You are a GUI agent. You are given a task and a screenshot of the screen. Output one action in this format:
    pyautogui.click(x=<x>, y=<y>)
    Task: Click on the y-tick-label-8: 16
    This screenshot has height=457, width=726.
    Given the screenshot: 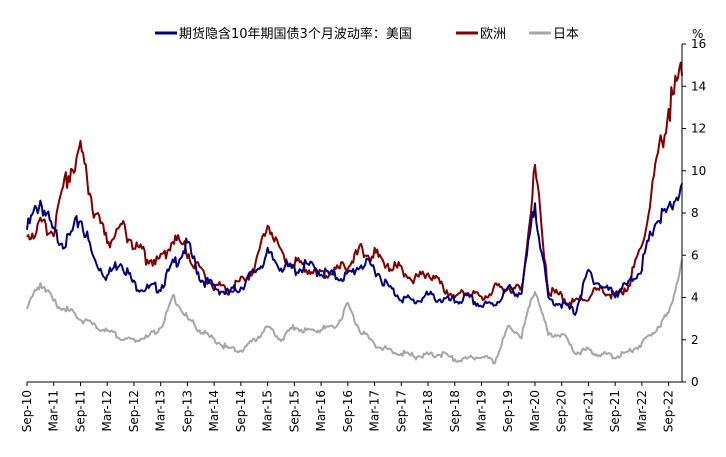 What is the action you would take?
    pyautogui.click(x=698, y=44)
    